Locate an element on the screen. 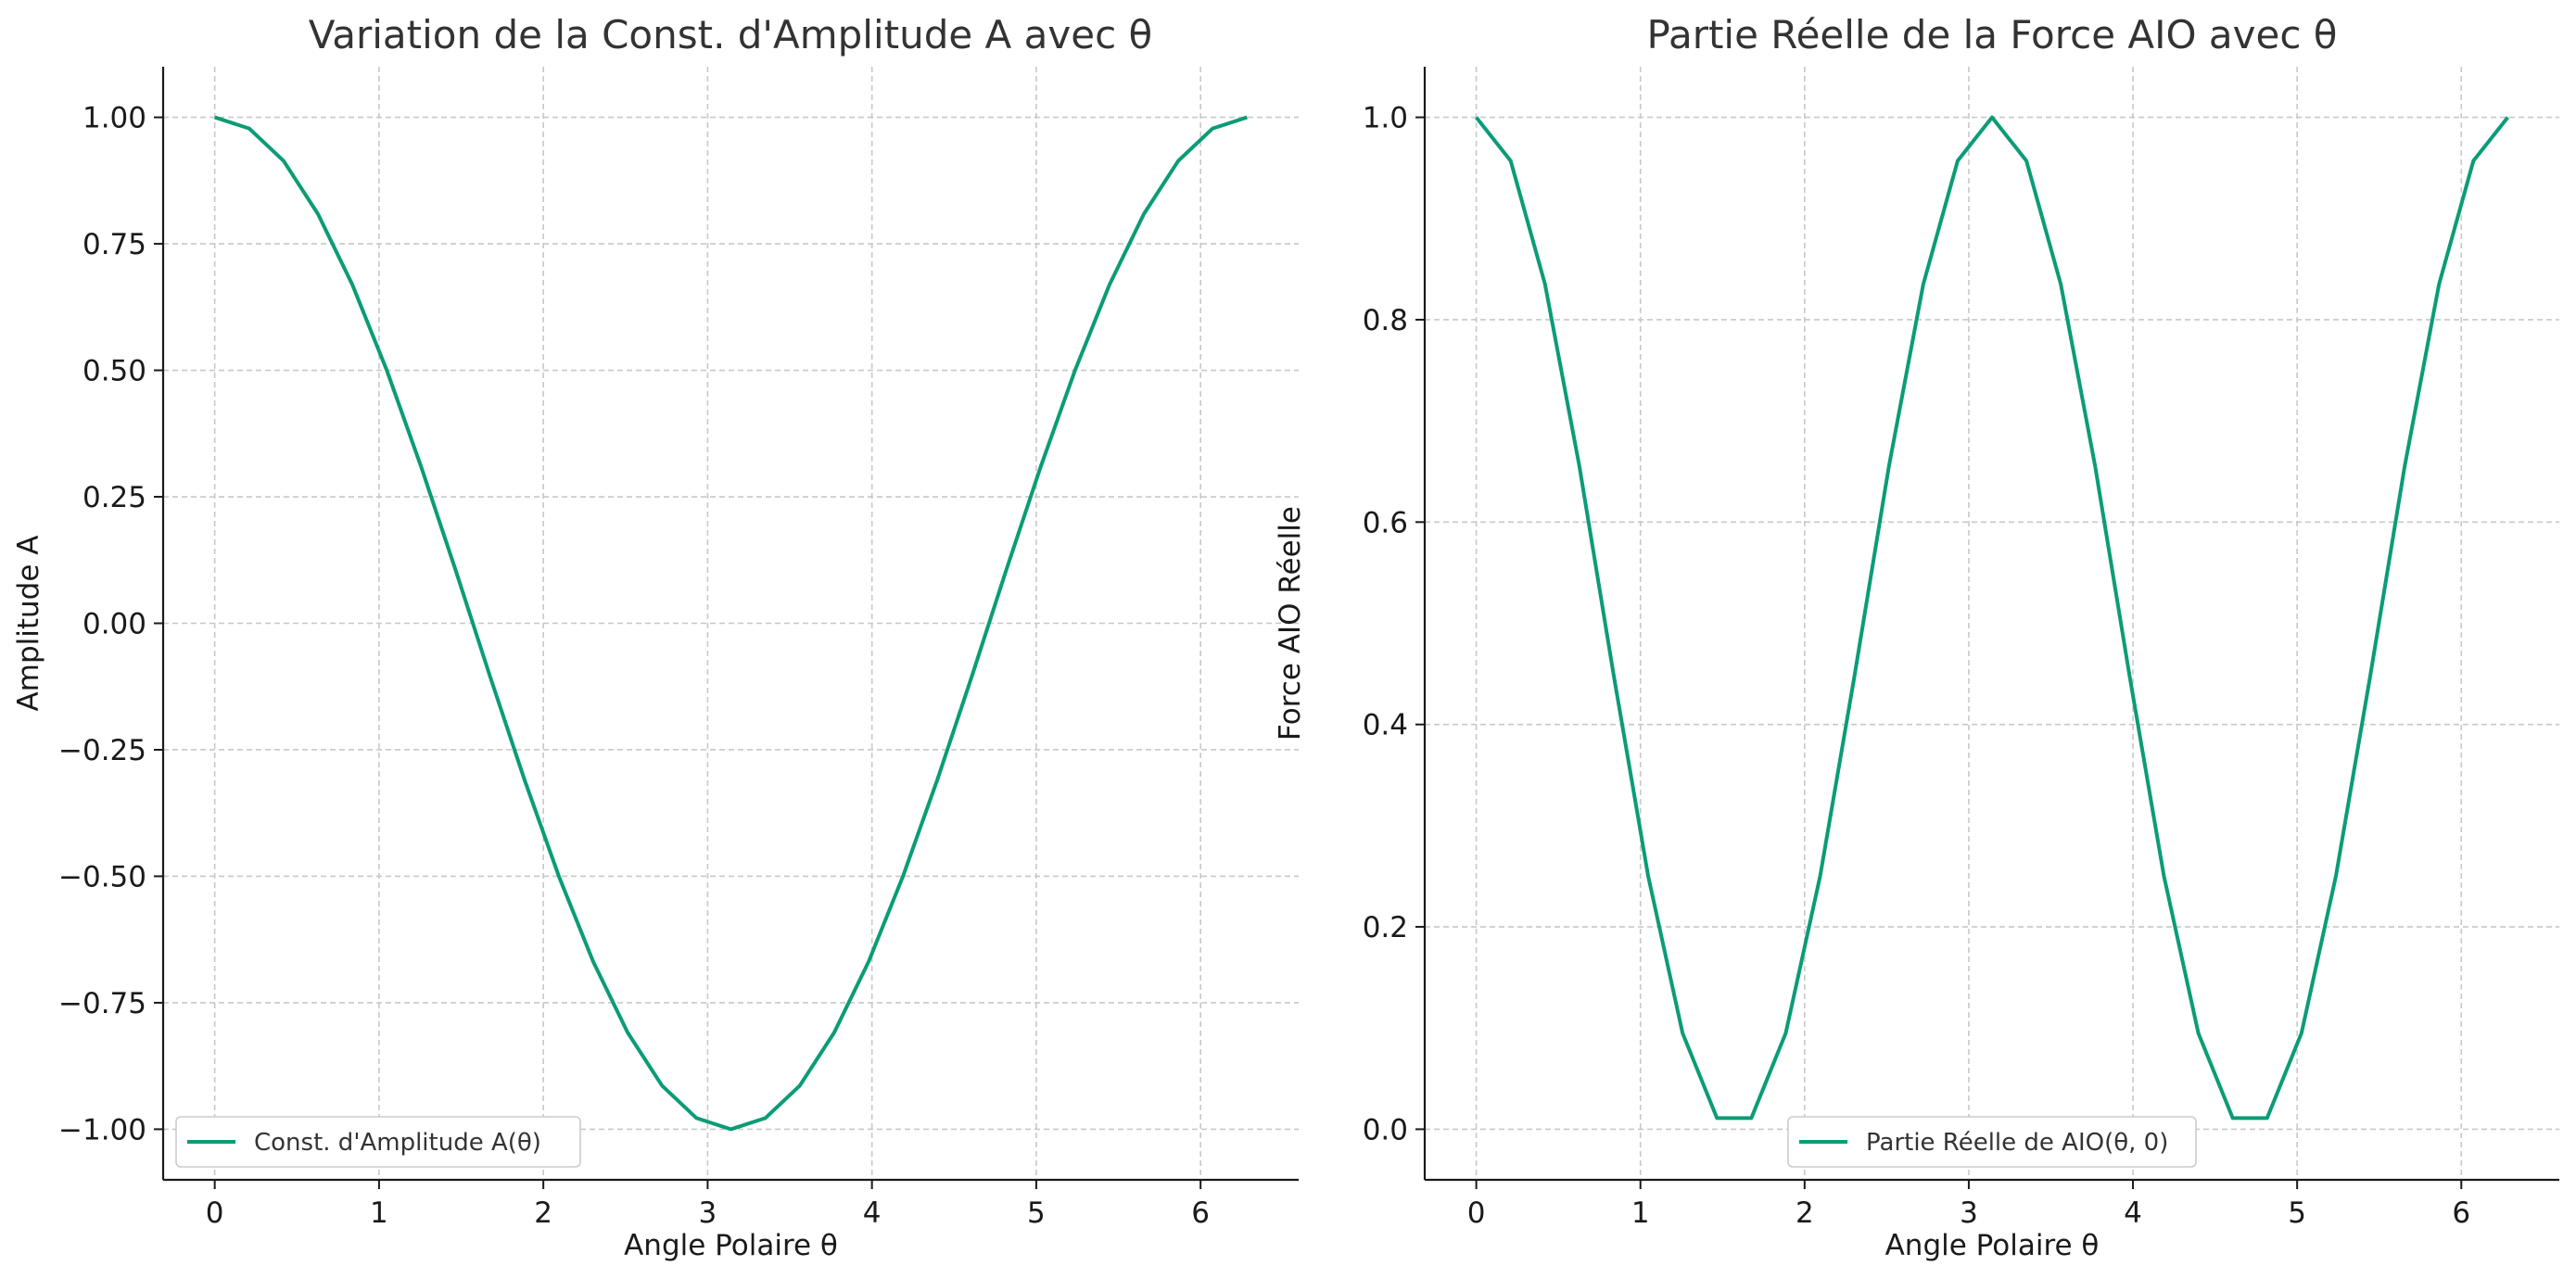 The image size is (2576, 1279). y-tick-label: −1.00 is located at coordinates (102, 1129).